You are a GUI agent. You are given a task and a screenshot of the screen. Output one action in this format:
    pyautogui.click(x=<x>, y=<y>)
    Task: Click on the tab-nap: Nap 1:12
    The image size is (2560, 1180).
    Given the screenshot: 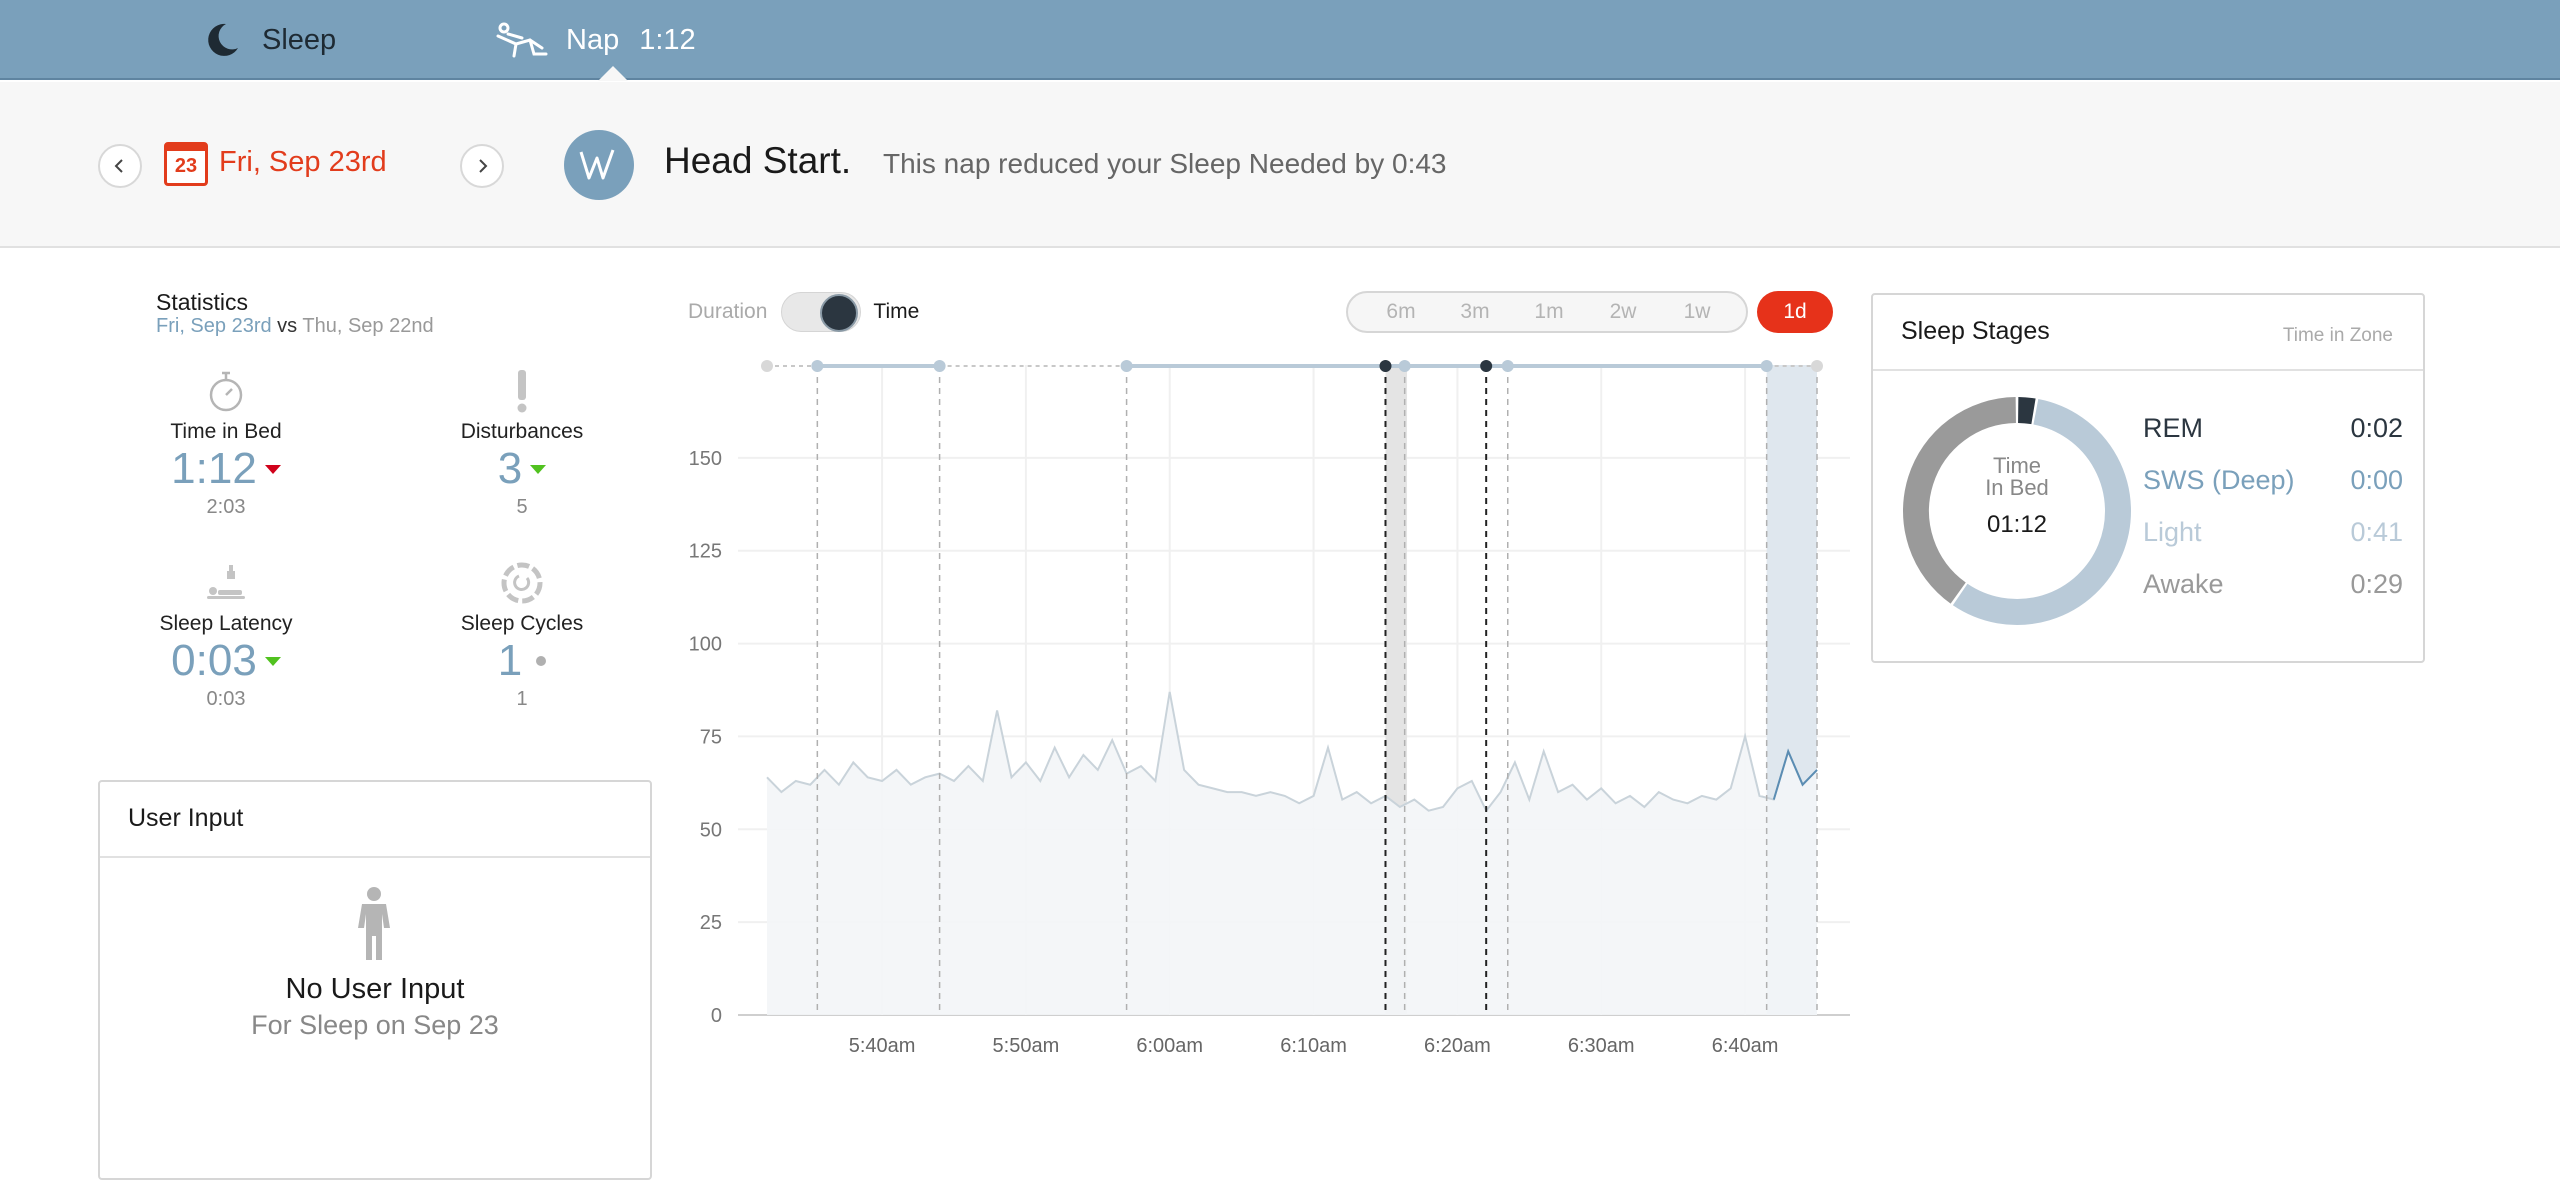 What is the action you would take?
    pyautogui.click(x=595, y=40)
    